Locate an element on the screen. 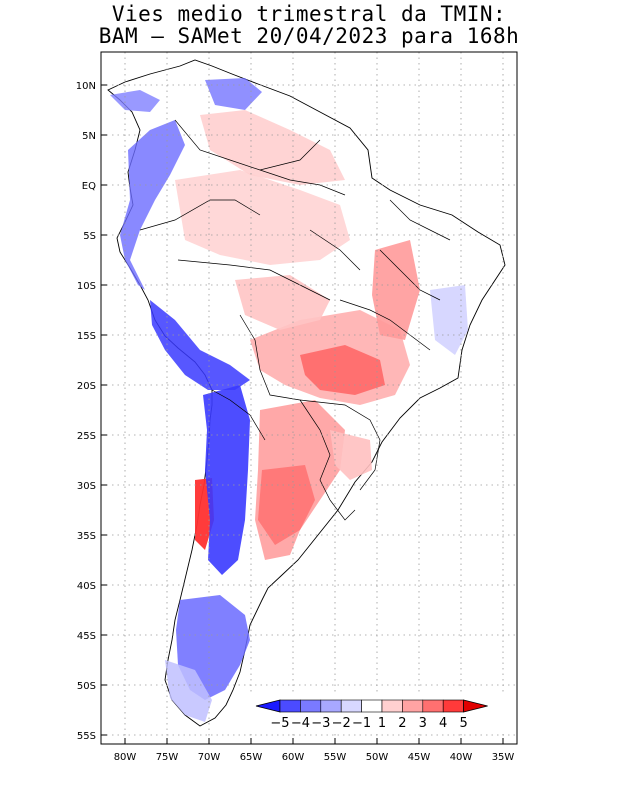  colorbar-label: −2 is located at coordinates (341, 723).